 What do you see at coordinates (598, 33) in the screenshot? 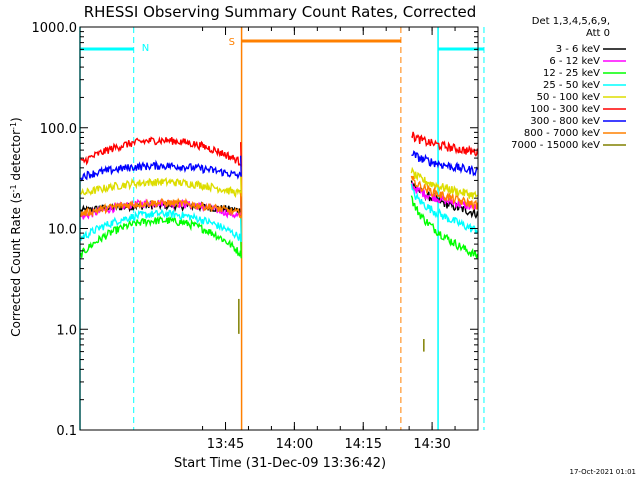
I see `legend-header-line-2: Att 0` at bounding box center [598, 33].